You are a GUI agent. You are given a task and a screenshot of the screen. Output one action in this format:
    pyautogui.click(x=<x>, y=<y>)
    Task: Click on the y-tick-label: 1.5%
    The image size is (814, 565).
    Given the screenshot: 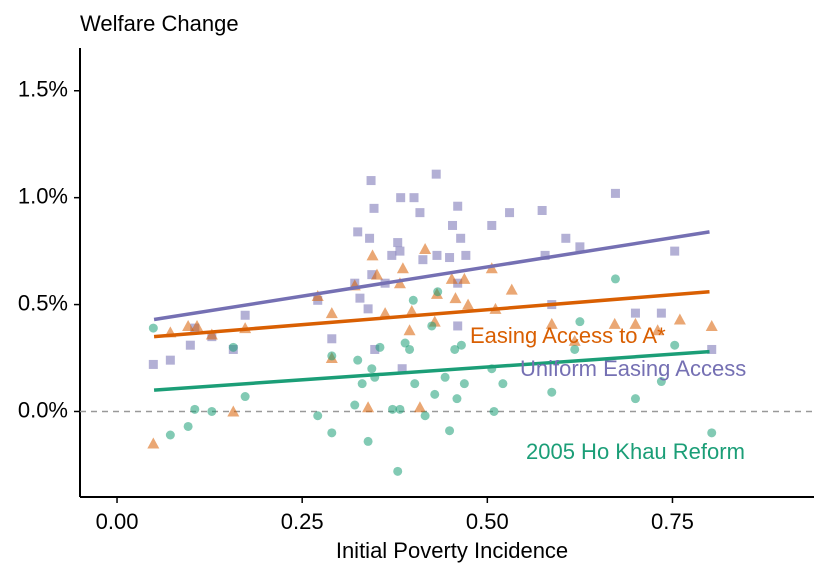 What is the action you would take?
    pyautogui.click(x=43, y=89)
    